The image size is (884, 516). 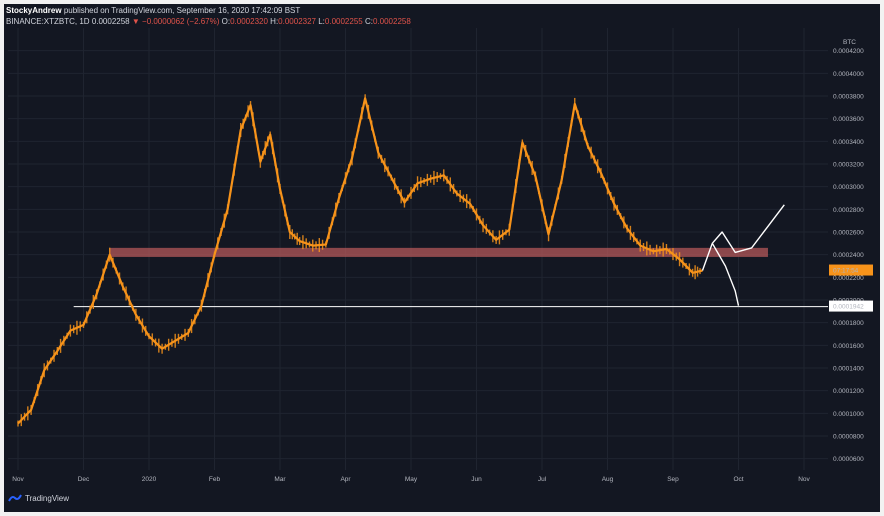 What do you see at coordinates (15, 498) in the screenshot?
I see `tradingview-icon` at bounding box center [15, 498].